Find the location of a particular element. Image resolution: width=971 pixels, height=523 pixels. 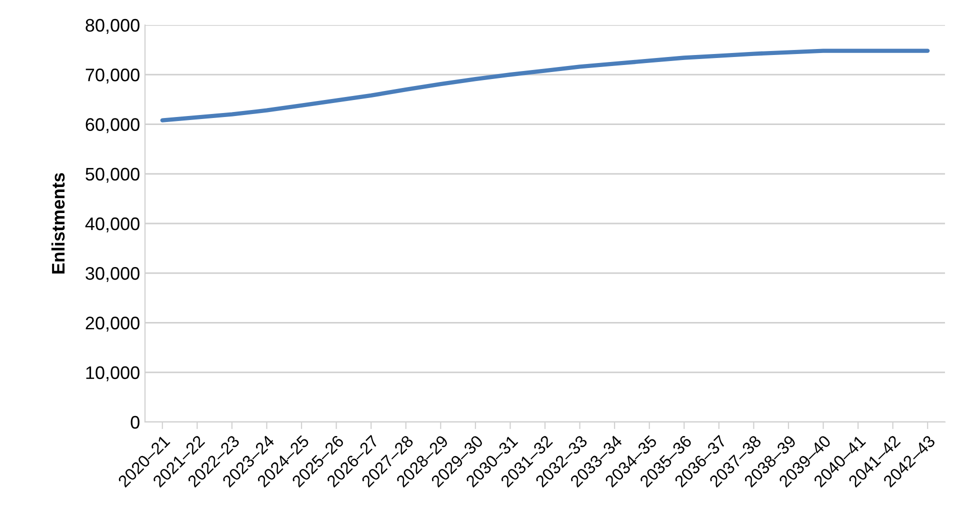

y-tick-label: 50,000 is located at coordinates (113, 175).